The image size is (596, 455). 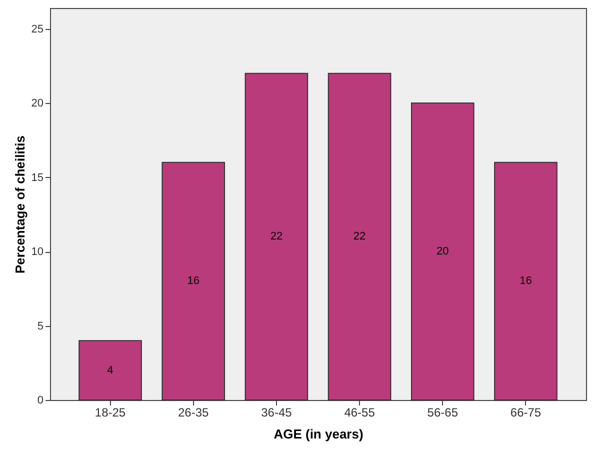 I want to click on y-tick-label: 15, so click(x=37, y=178).